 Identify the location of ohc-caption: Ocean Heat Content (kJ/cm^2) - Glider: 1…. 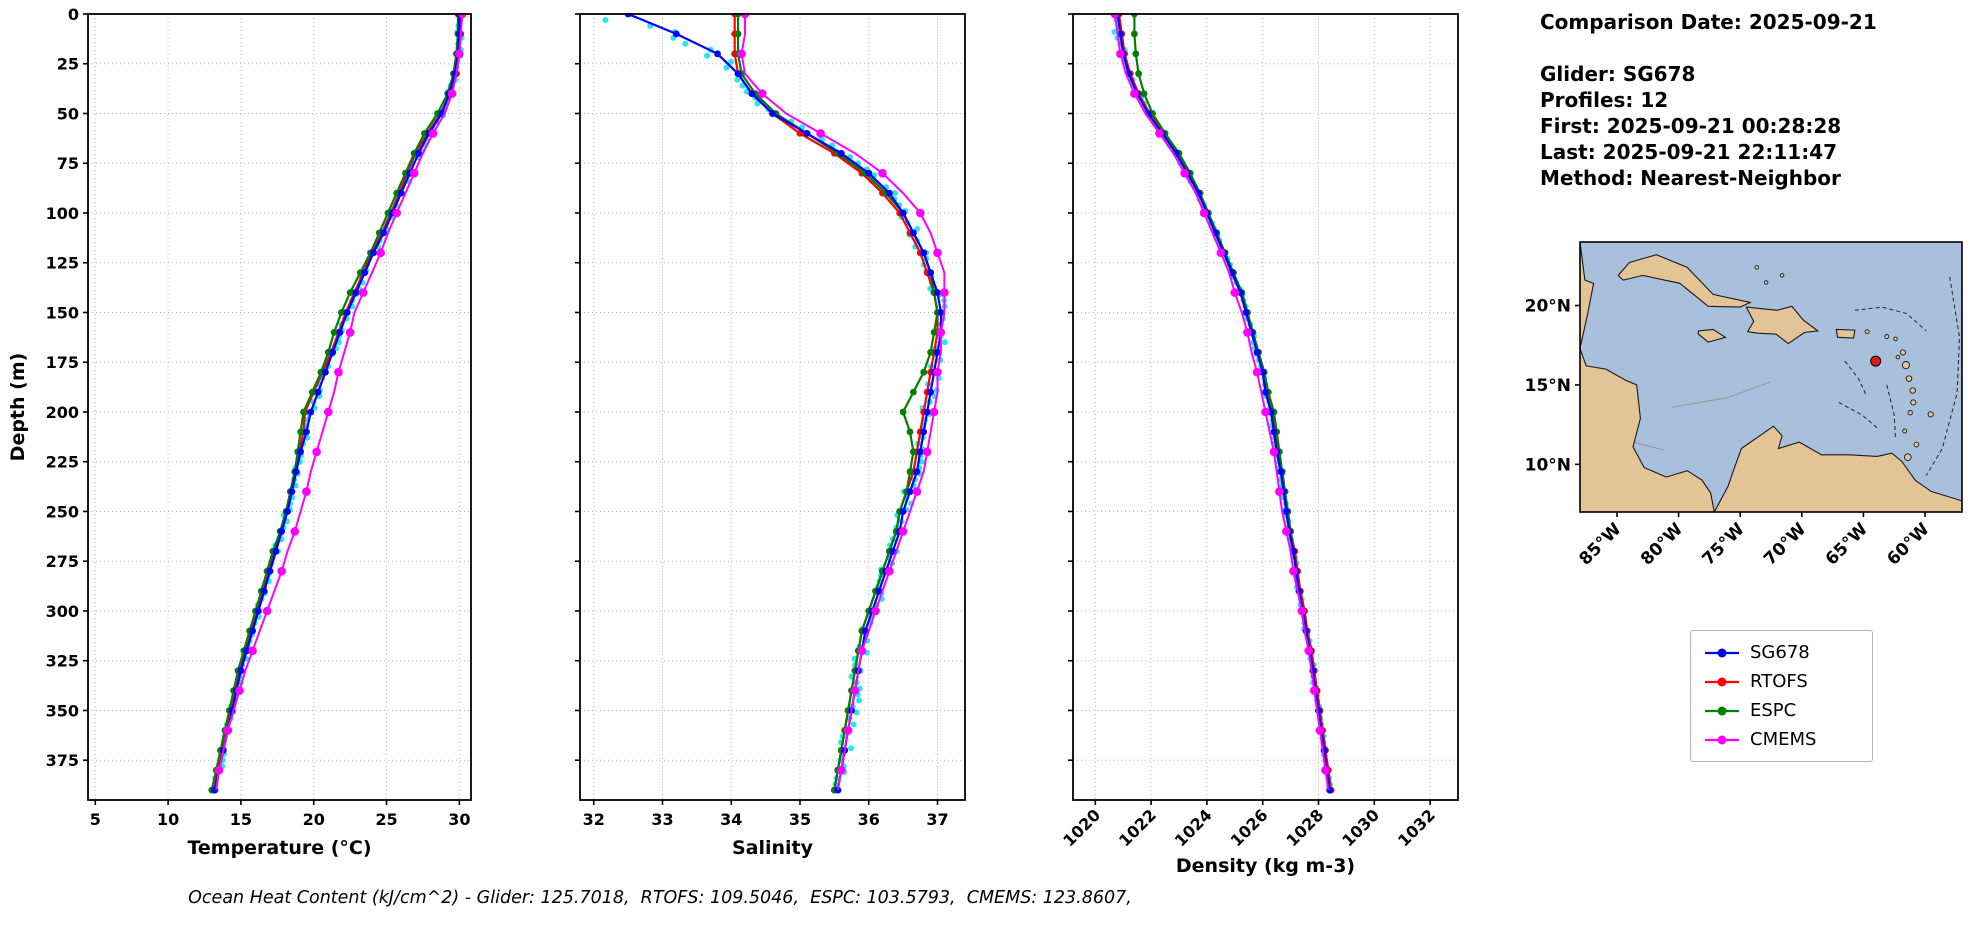
(660, 898).